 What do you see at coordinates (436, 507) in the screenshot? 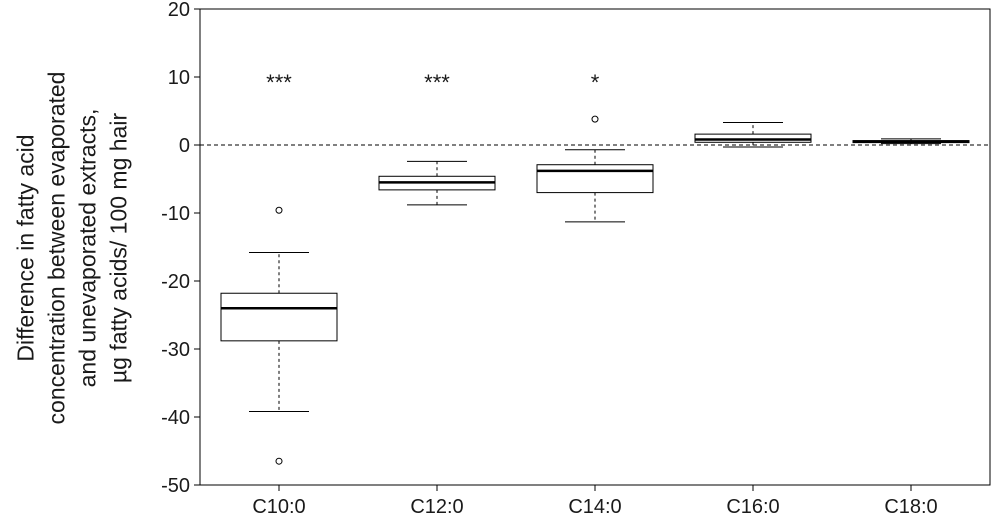
I see `x-tick-label: C12:0` at bounding box center [436, 507].